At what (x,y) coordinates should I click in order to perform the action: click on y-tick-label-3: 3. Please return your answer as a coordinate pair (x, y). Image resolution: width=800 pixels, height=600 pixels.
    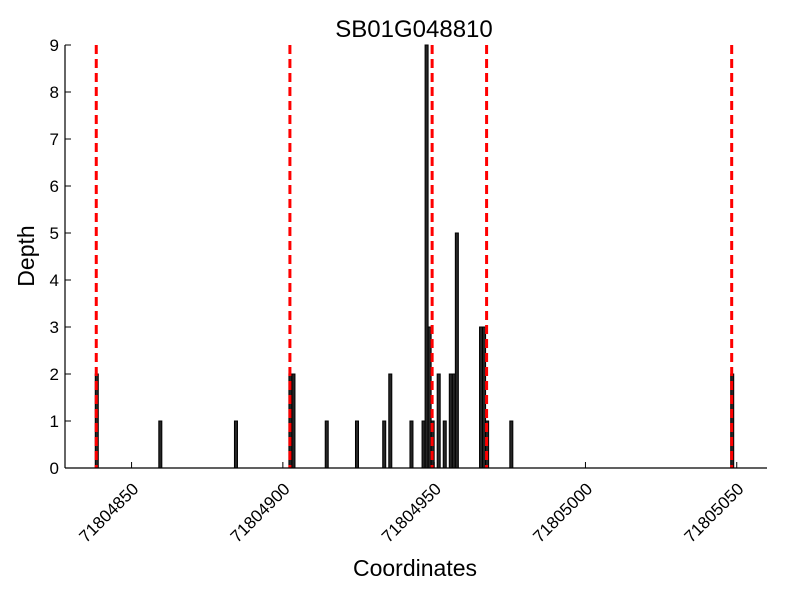
    Looking at the image, I should click on (54, 327).